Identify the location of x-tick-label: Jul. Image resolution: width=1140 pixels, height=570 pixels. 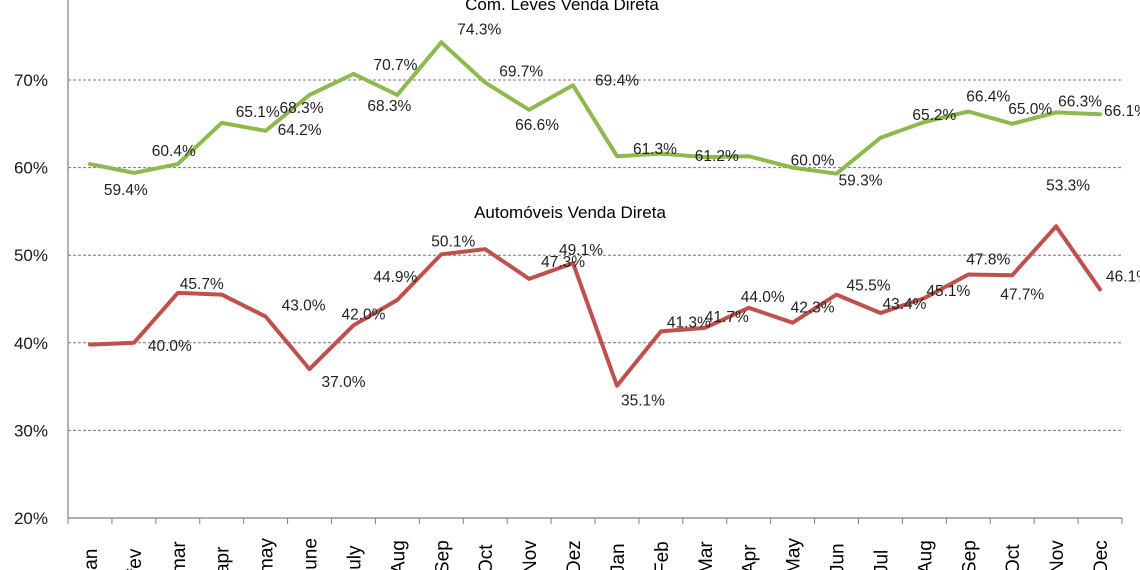
(881, 560).